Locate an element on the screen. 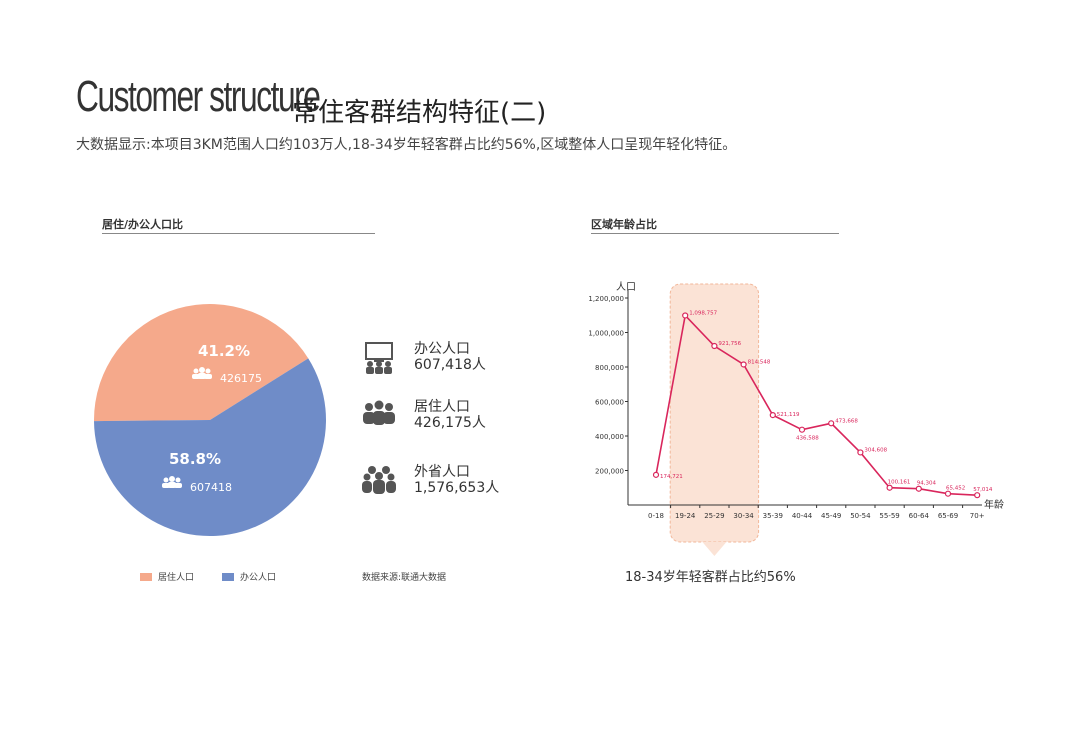 The height and width of the screenshot is (732, 1080). stat-out-of-province: 外省人口 1,576,653人 is located at coordinates (430, 480).